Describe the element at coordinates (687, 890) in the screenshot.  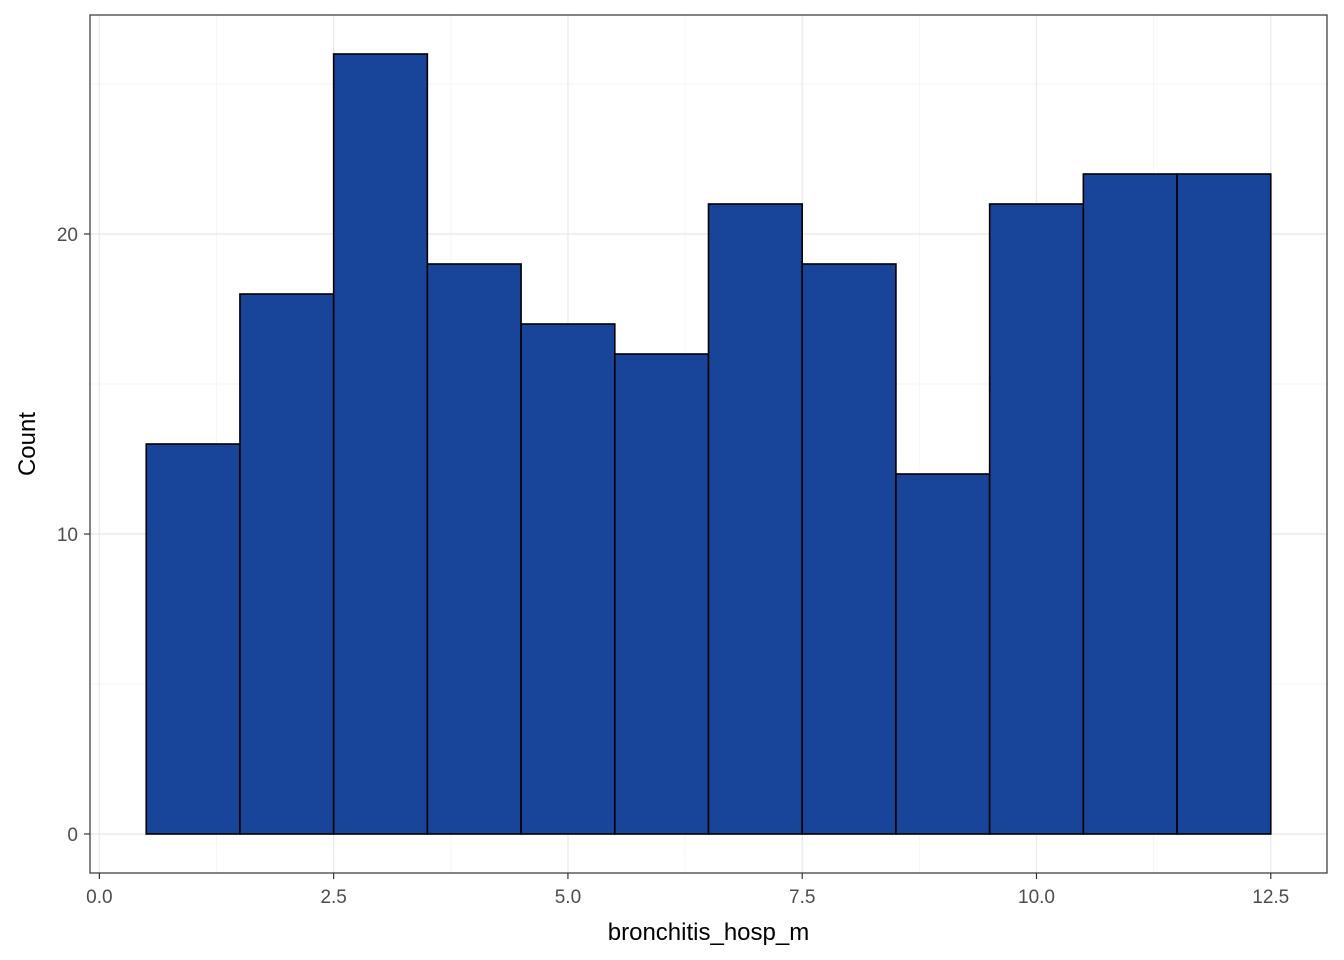
I see `x-axis: 0.0 2.5 5.0 7.5 10.0 12.5` at that location.